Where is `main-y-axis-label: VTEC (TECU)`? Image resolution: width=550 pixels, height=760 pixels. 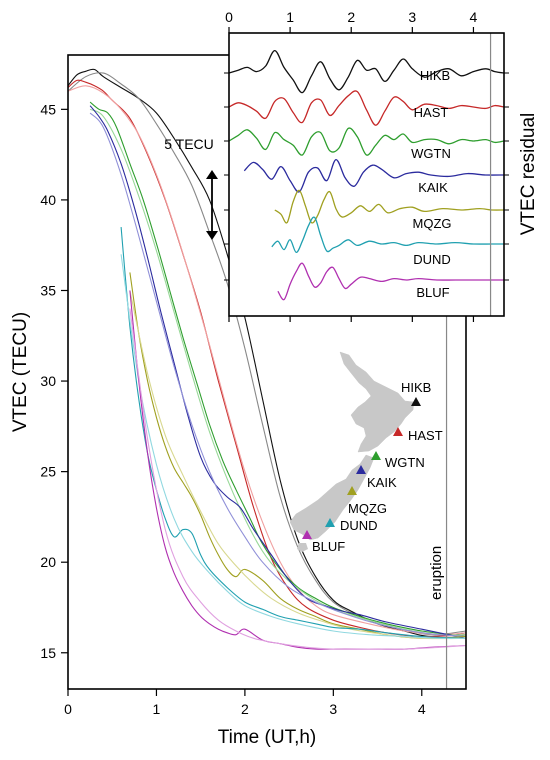
main-y-axis-label: VTEC (TECU) is located at coordinates (20, 372).